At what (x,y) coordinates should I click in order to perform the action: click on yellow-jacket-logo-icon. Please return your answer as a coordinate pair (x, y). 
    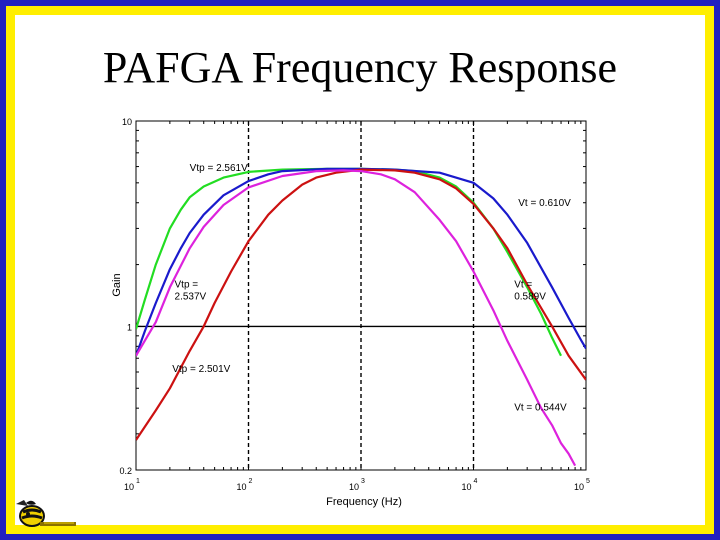
    Looking at the image, I should click on (46, 513).